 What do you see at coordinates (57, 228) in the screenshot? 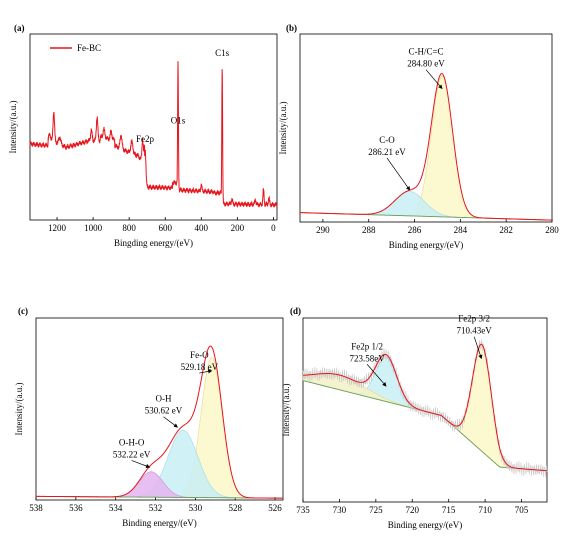
I see `x-tick-label: 1200` at bounding box center [57, 228].